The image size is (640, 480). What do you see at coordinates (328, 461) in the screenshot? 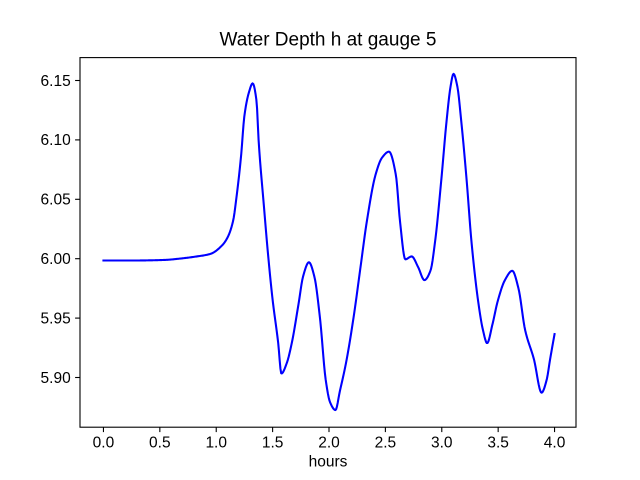
I see `svg-text: hours` at bounding box center [328, 461].